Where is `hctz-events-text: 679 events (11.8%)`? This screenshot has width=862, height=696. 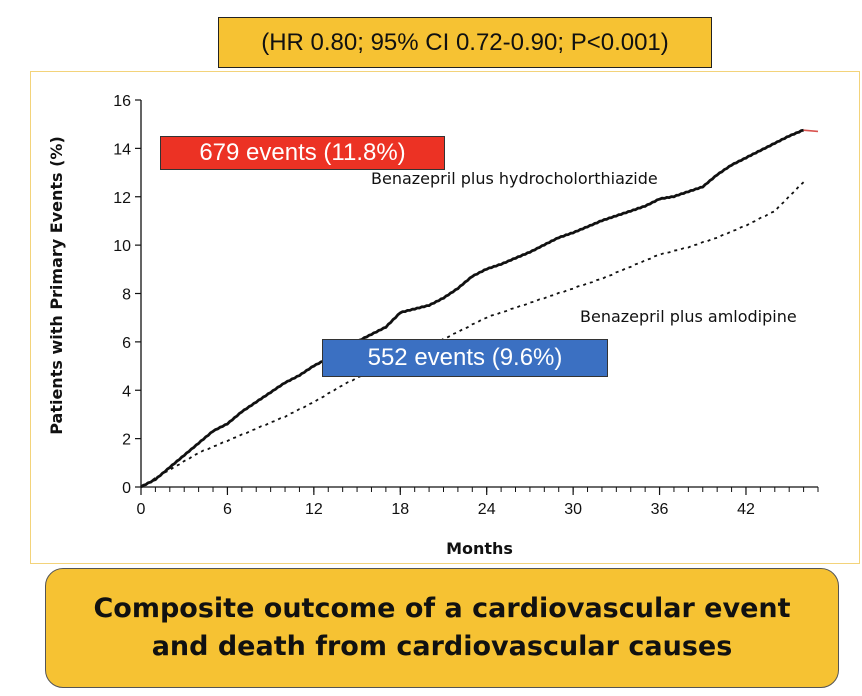
hctz-events-text: 679 events (11.8%) is located at coordinates (302, 152).